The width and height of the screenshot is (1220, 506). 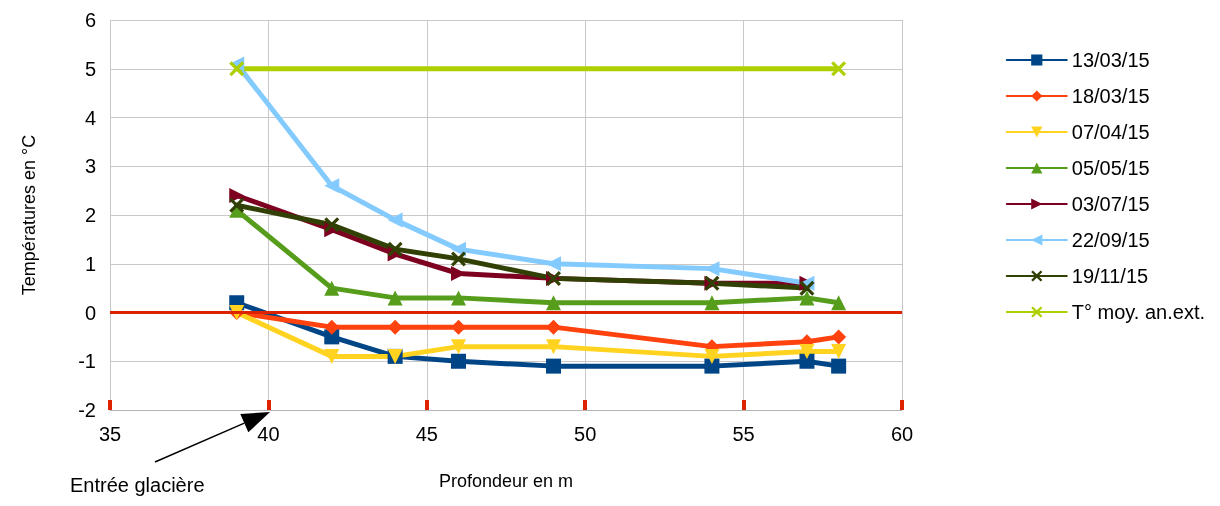 I want to click on y-tick-label: 6, so click(x=90, y=20).